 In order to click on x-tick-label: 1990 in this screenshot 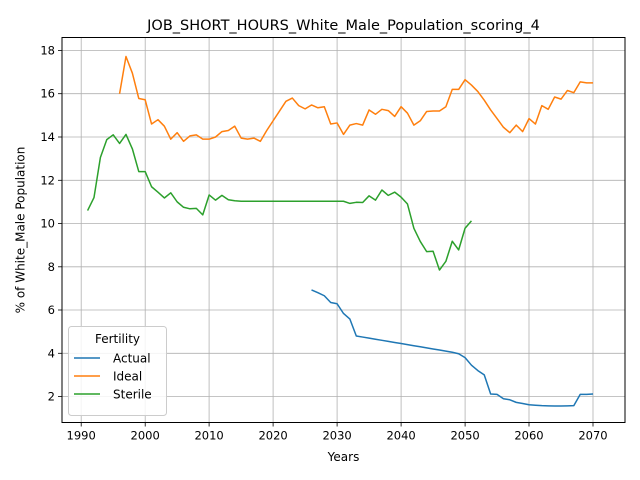, I will do `click(81, 436)`.